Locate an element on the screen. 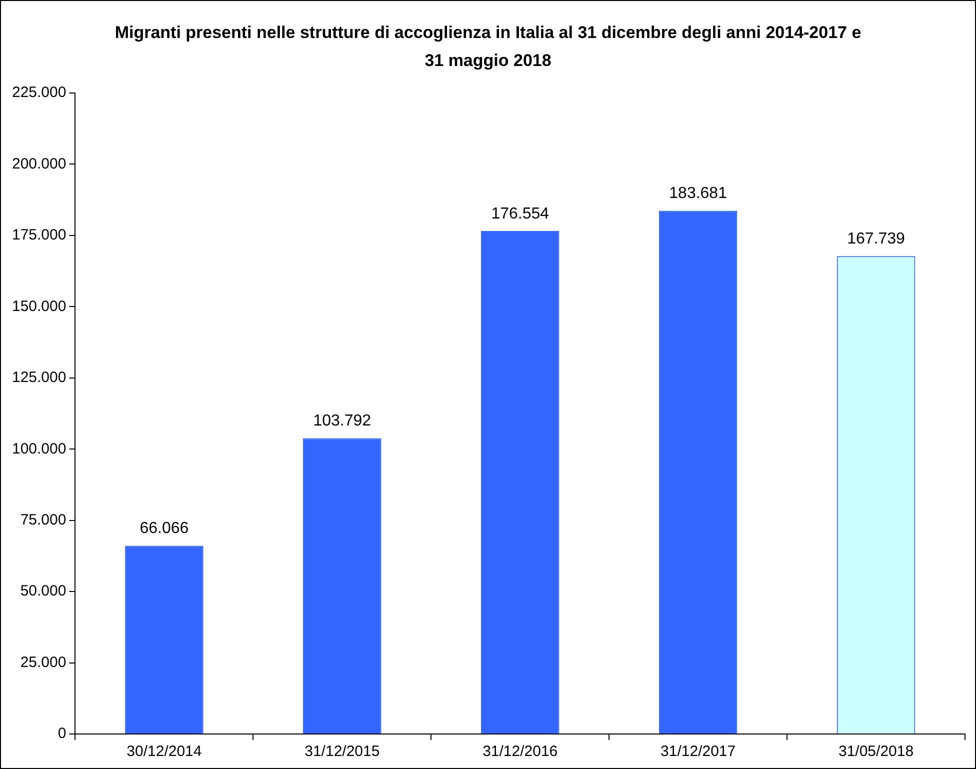 This screenshot has height=769, width=976. y-tick-label: 25.000 is located at coordinates (43, 662).